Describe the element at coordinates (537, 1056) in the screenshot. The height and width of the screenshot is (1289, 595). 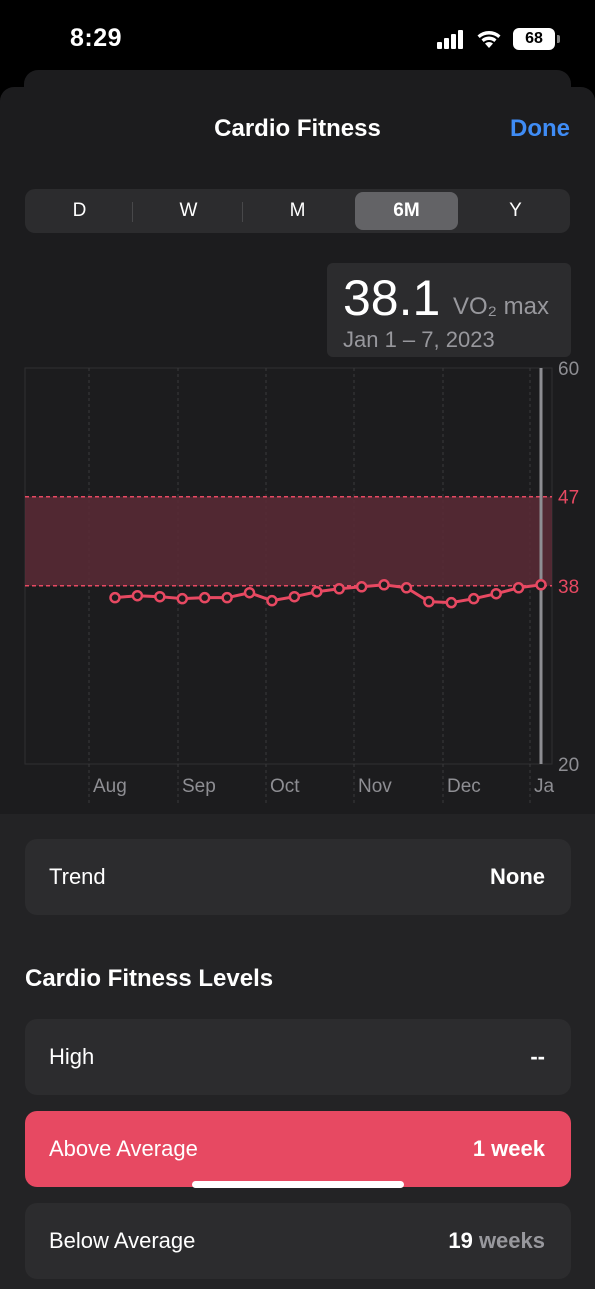
I see `level-high-value: --` at that location.